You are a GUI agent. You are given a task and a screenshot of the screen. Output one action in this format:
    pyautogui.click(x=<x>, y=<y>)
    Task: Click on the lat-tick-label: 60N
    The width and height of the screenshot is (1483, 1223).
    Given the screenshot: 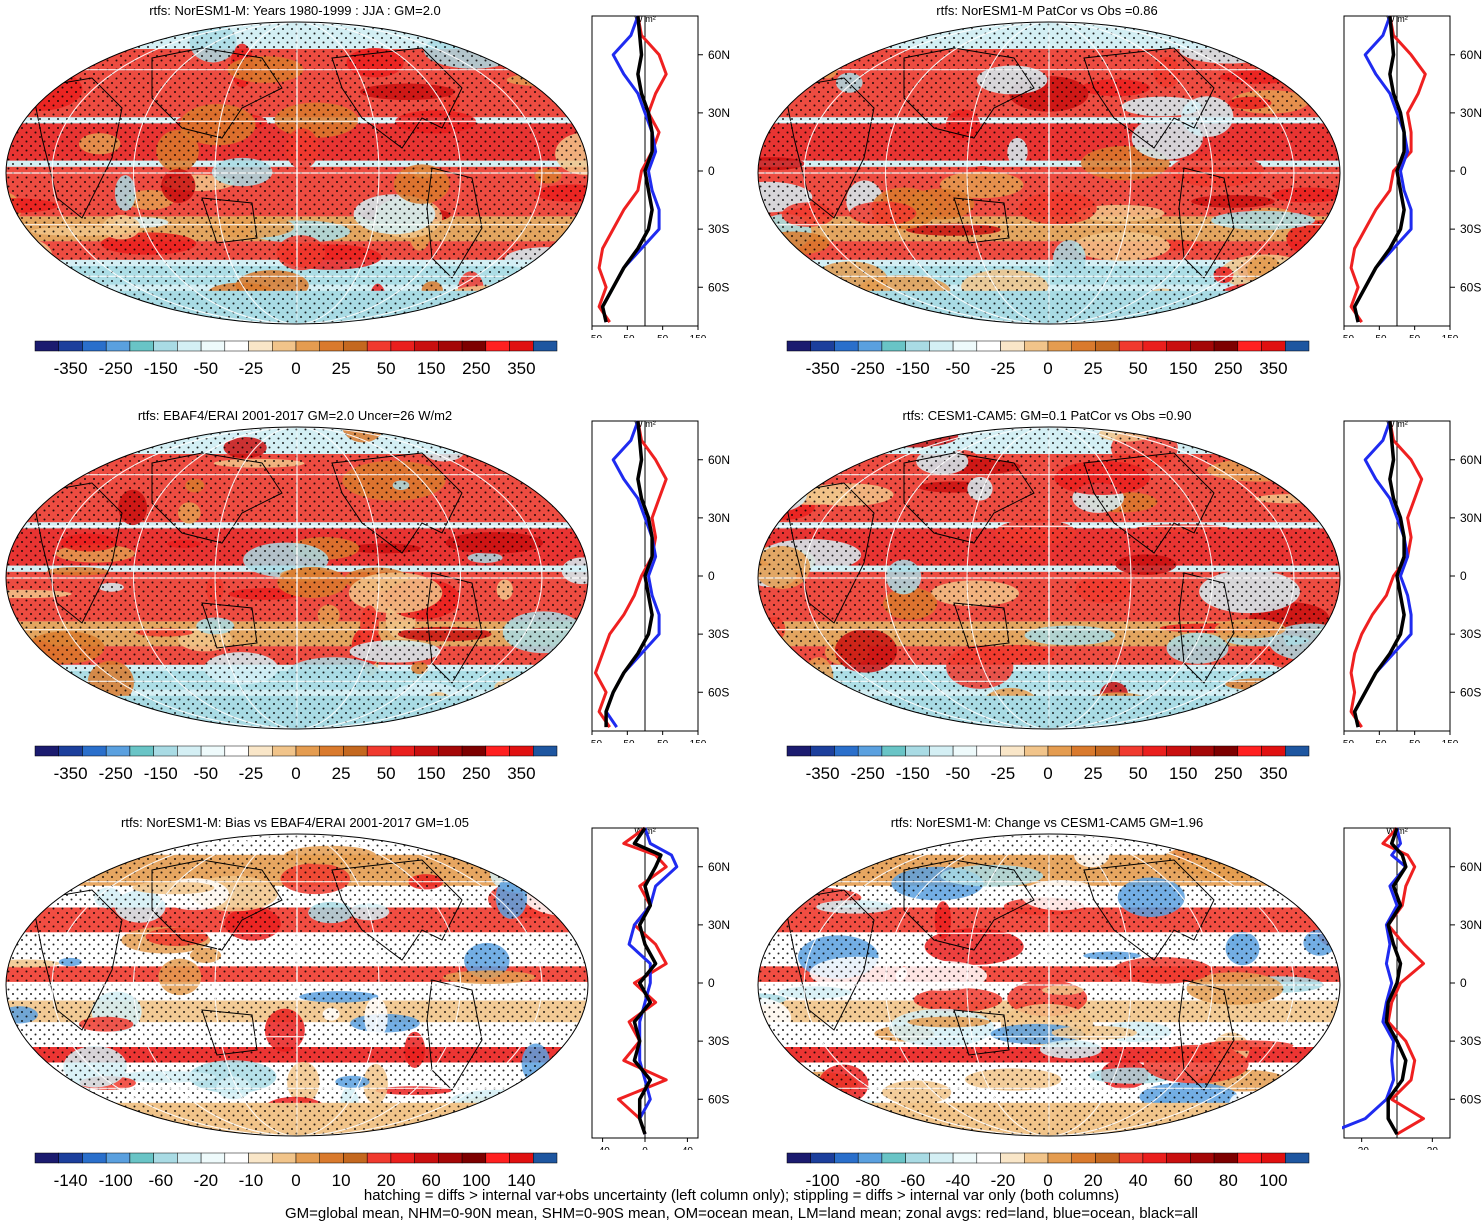 What is the action you would take?
    pyautogui.click(x=1471, y=55)
    